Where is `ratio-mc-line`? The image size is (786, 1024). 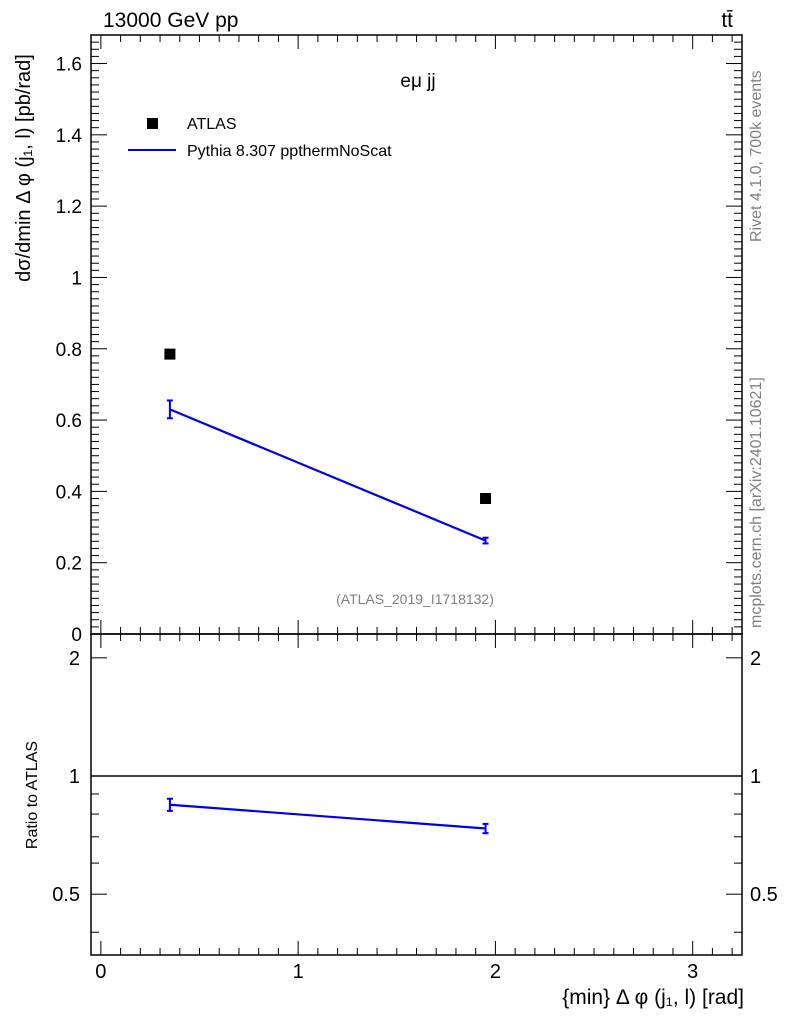
ratio-mc-line is located at coordinates (327, 816).